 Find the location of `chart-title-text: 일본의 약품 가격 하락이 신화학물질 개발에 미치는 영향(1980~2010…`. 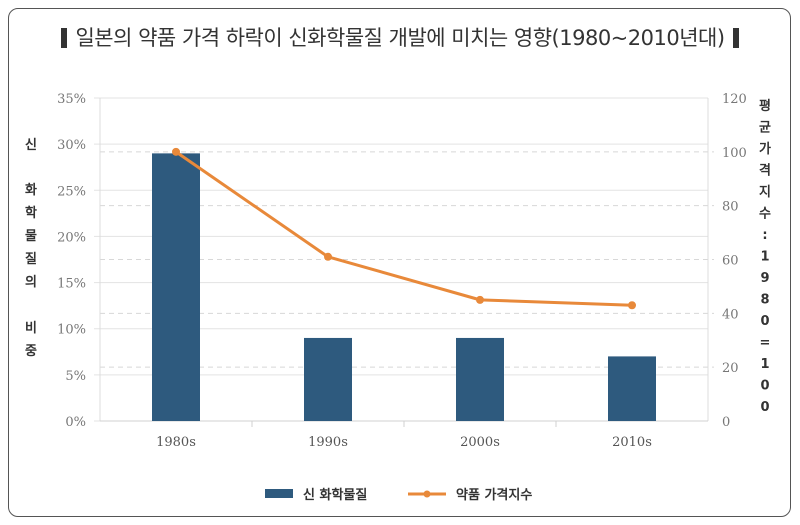

chart-title-text: 일본의 약품 가격 하락이 신화학물질 개발에 미치는 영향(1980~2010… is located at coordinates (400, 38).